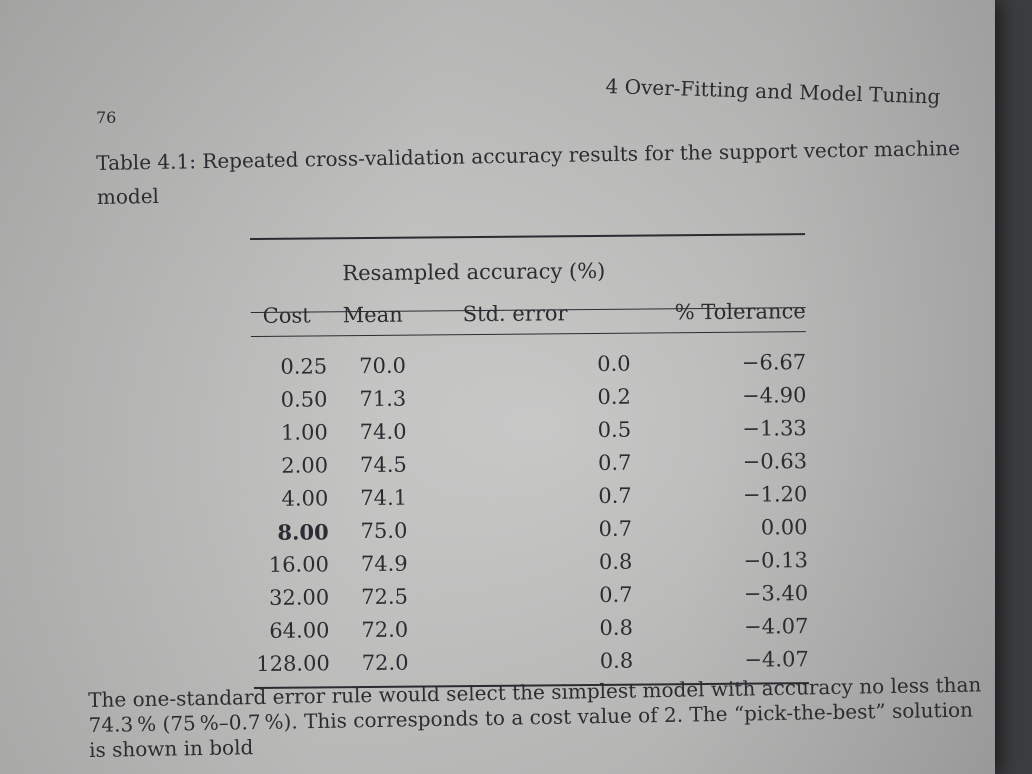 This screenshot has height=774, width=1032. I want to click on cell-tolerance: −1.33, so click(774, 428).